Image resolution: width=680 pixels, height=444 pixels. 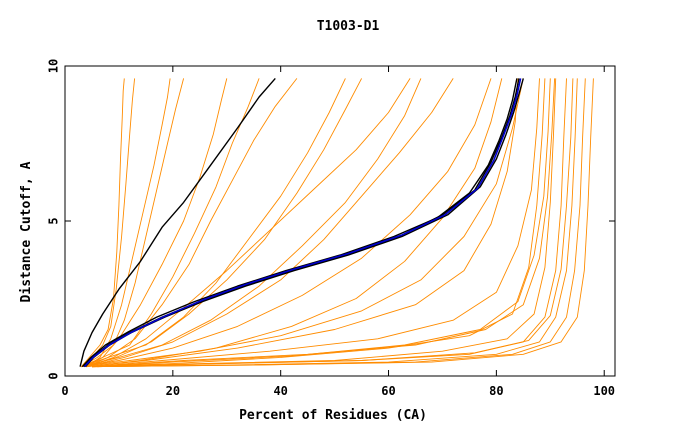 I want to click on x-axis-title: Percent of Residues (CA), so click(x=333, y=415).